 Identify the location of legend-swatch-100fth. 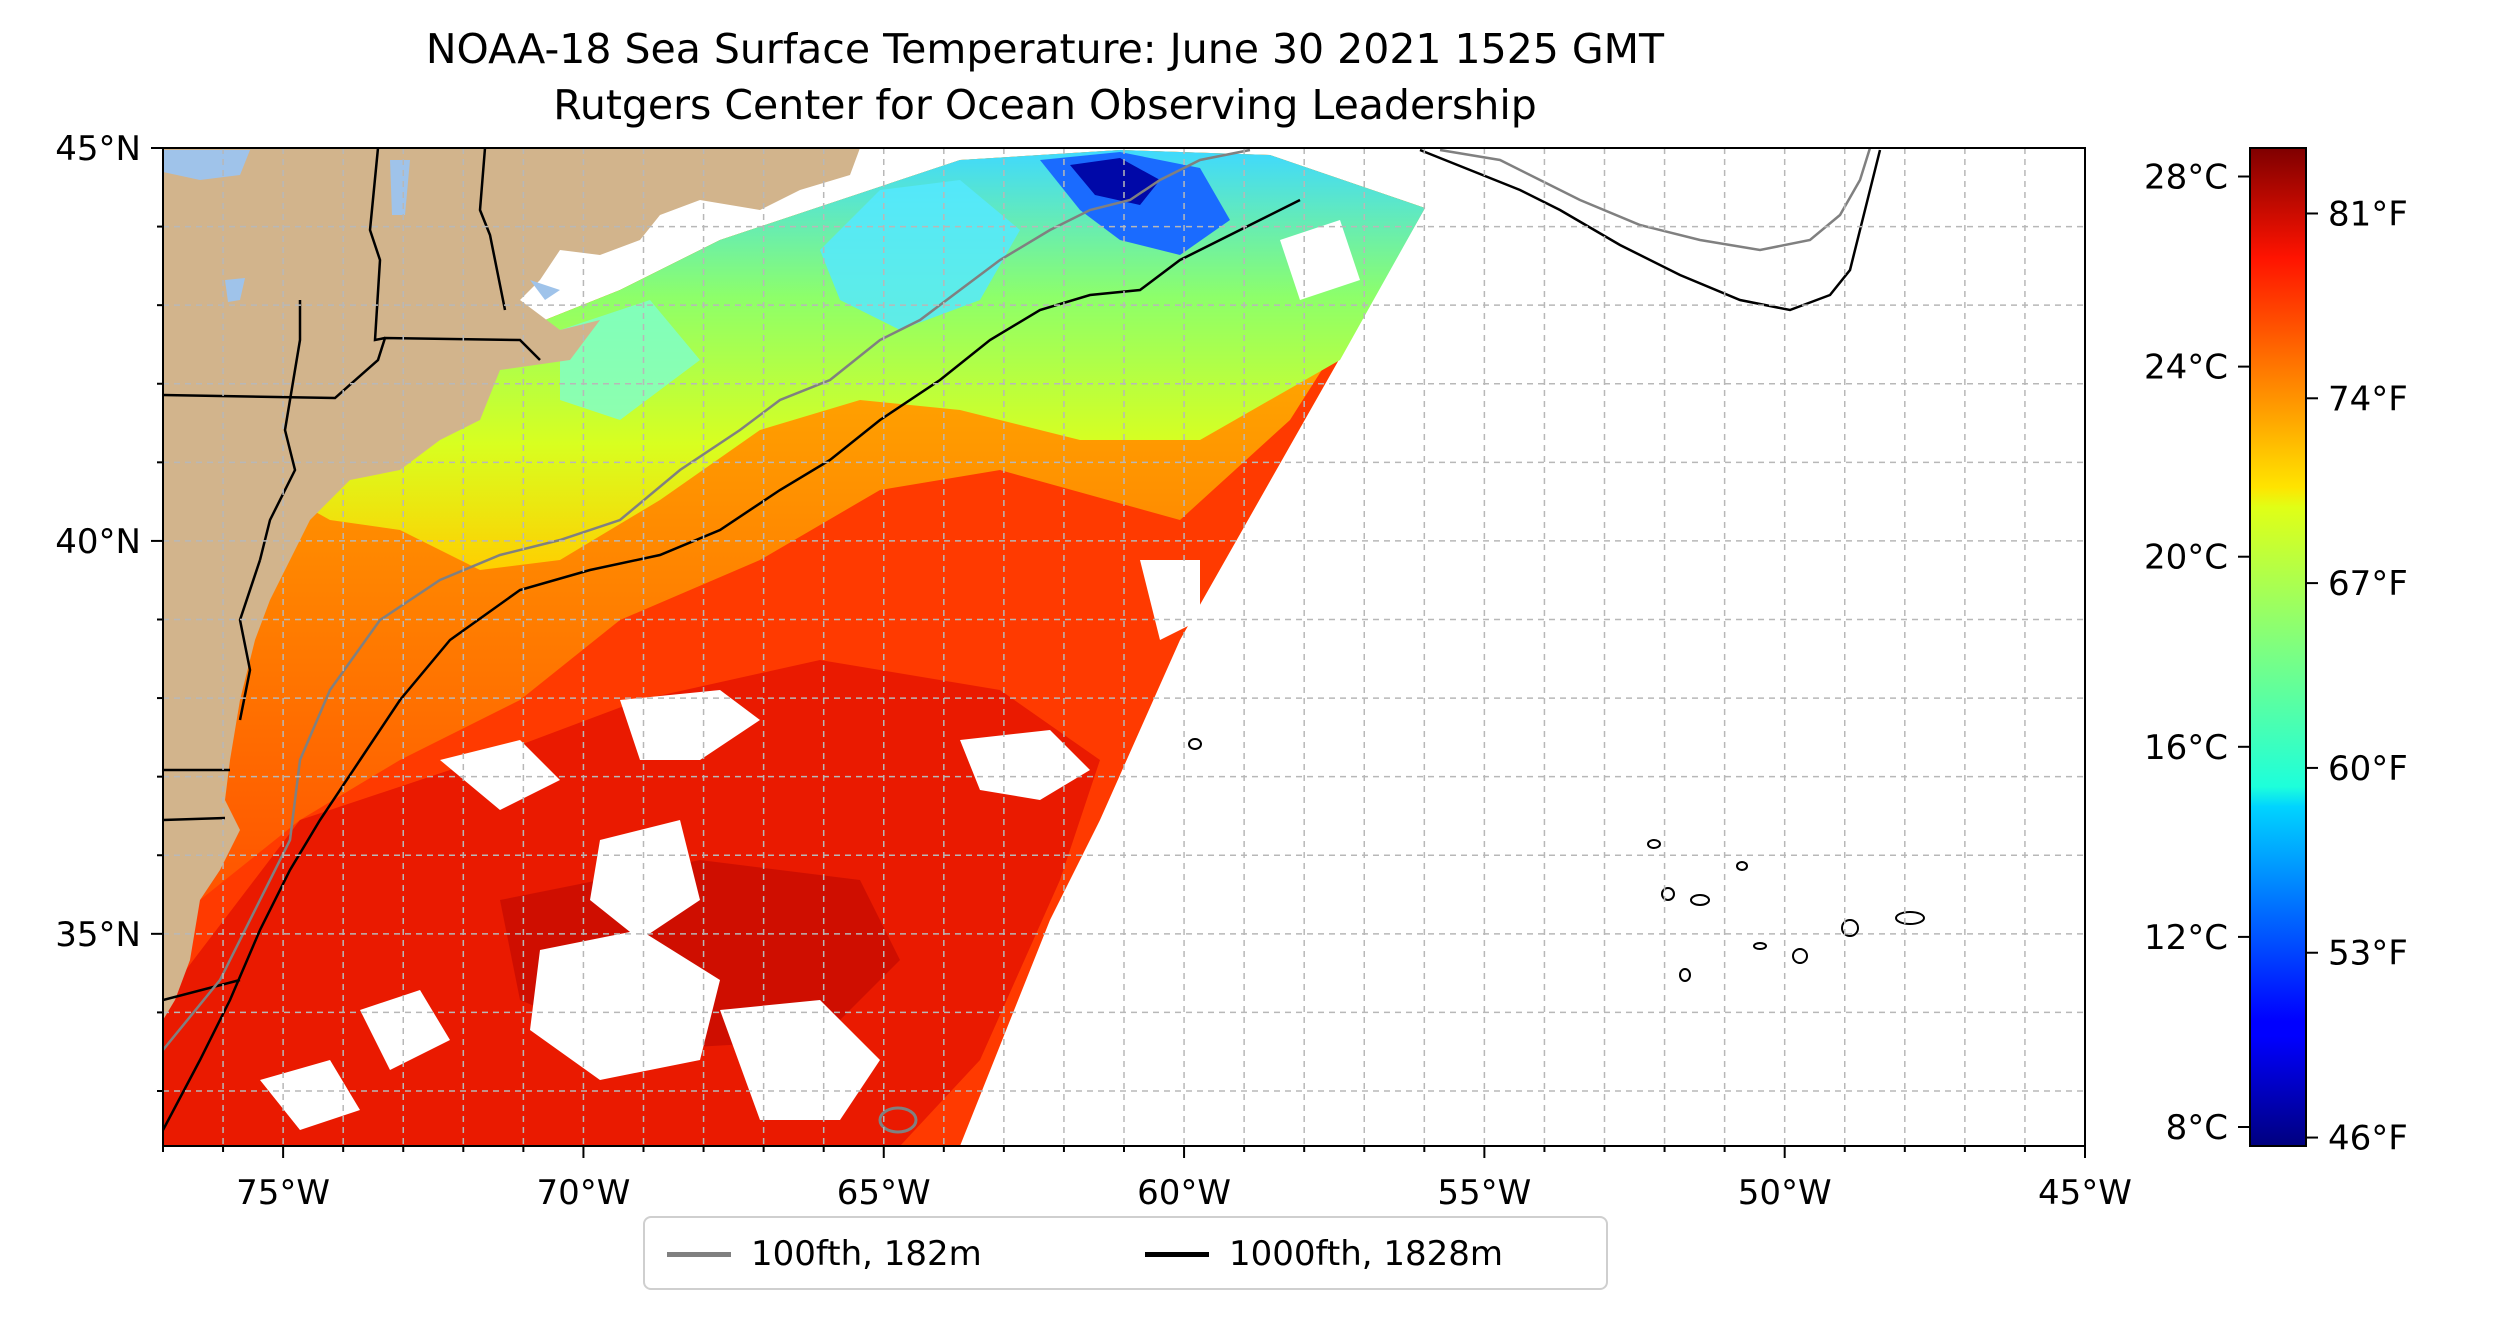
(699, 1254).